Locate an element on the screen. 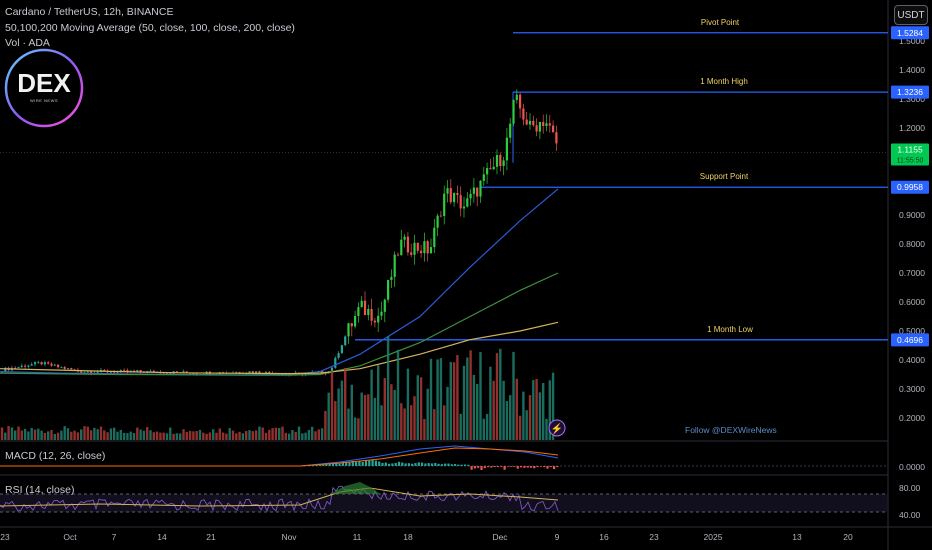 The image size is (932, 550). macd-title: MACD (12, 26, close) is located at coordinates (55, 456).